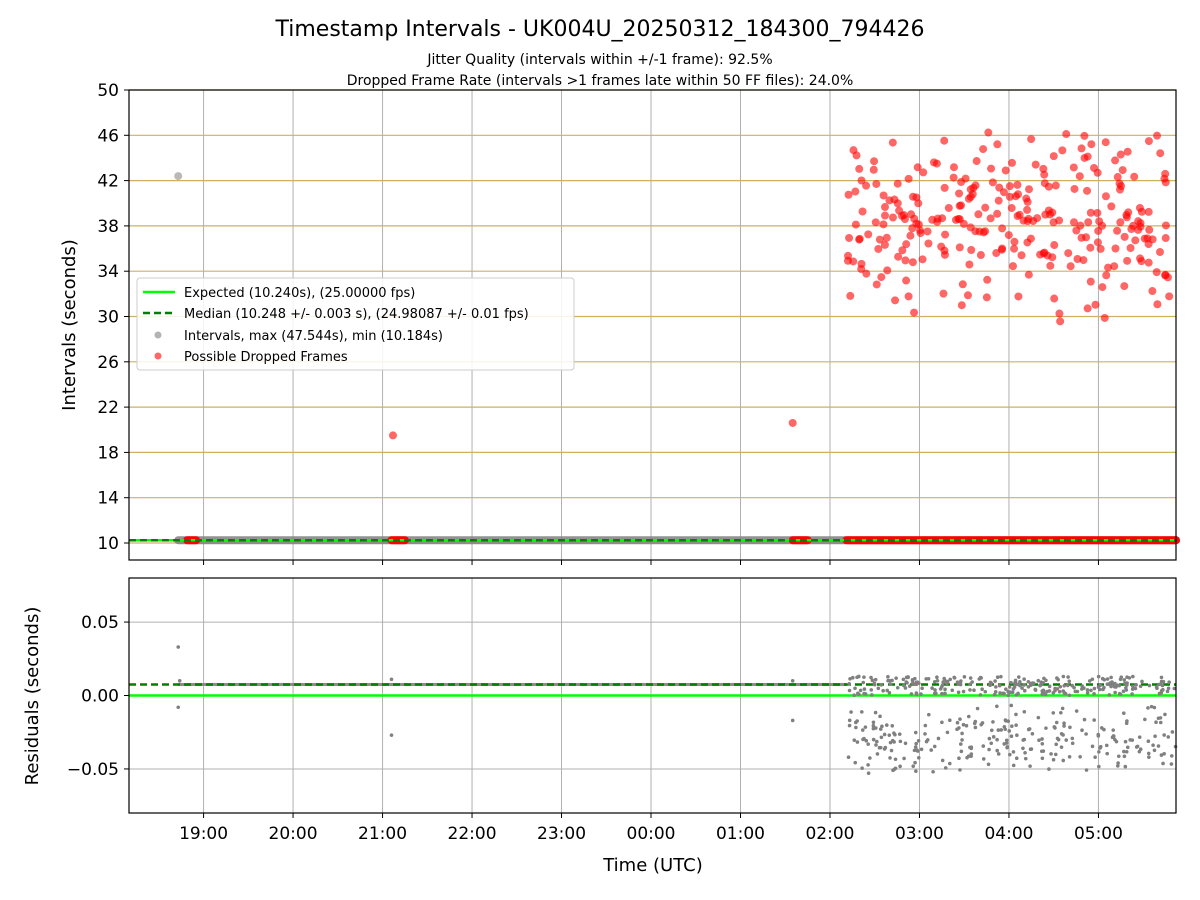  What do you see at coordinates (108, 272) in the screenshot?
I see `intervals-y-tick-label: 34` at bounding box center [108, 272].